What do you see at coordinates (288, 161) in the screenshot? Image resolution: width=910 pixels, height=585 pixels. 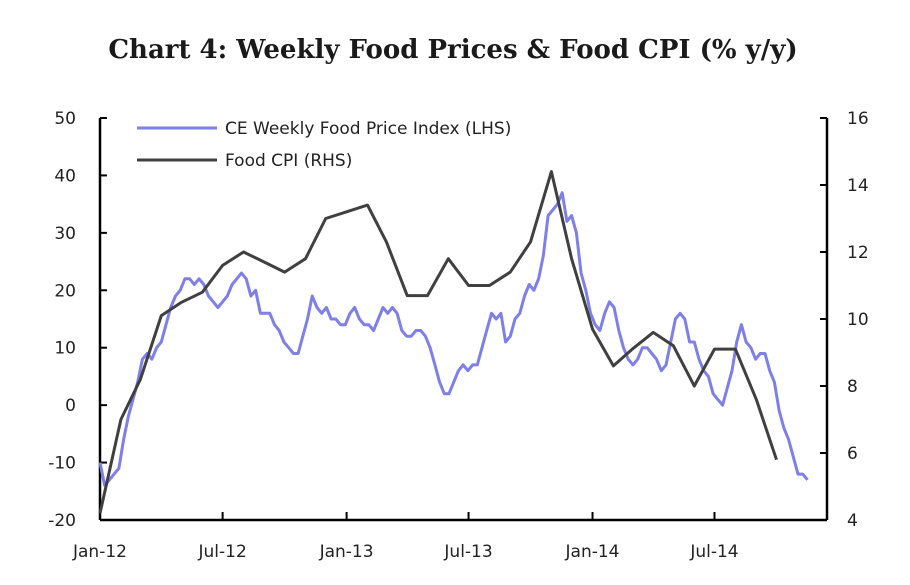 I see `legend-label-food-cpi: Food CPI (RHS)` at bounding box center [288, 161].